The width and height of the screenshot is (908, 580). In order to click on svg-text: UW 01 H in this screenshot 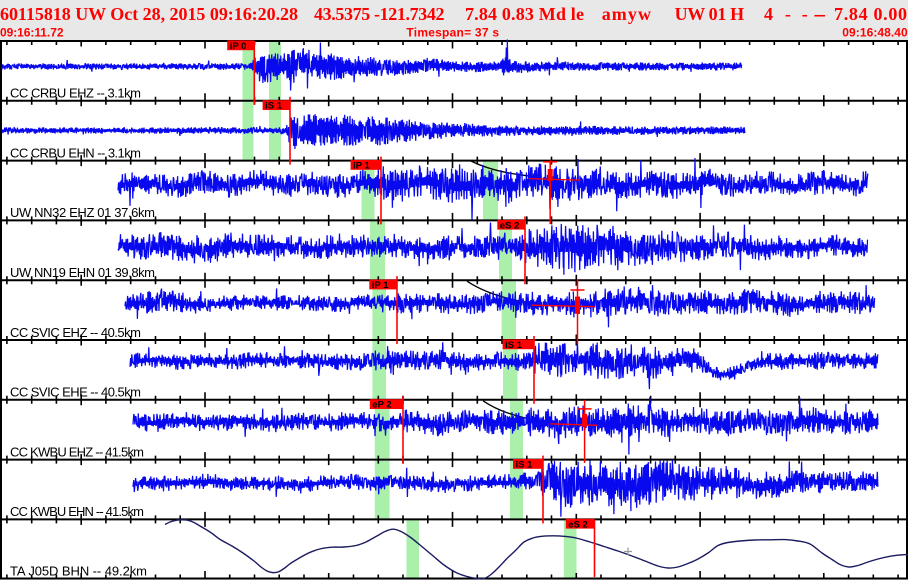, I will do `click(710, 14)`.